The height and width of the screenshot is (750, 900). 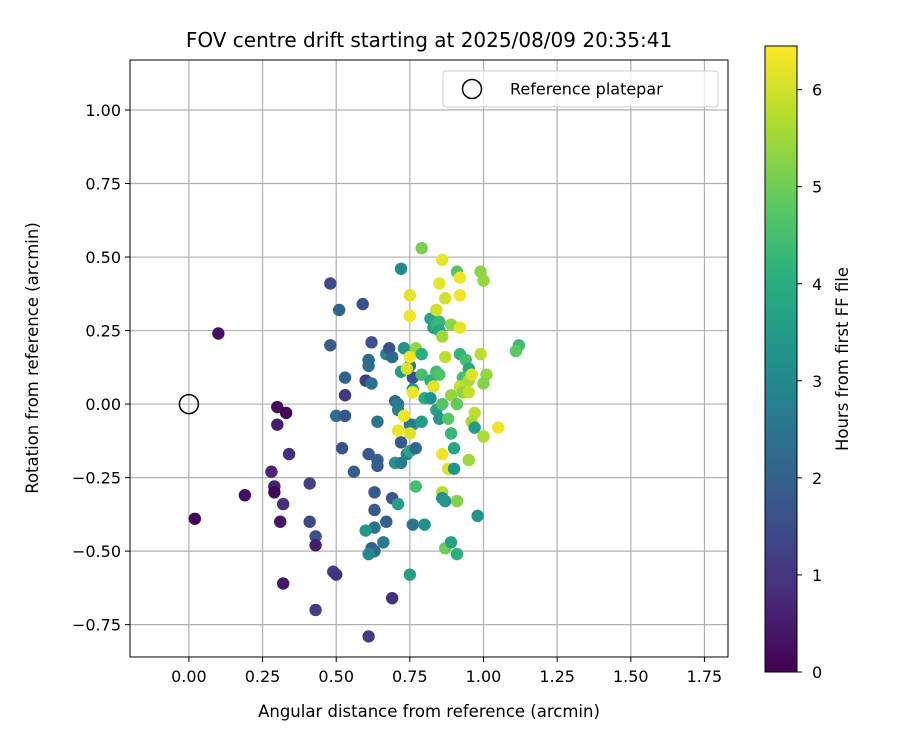 I want to click on y-tick-label: −0.75, so click(x=96, y=625).